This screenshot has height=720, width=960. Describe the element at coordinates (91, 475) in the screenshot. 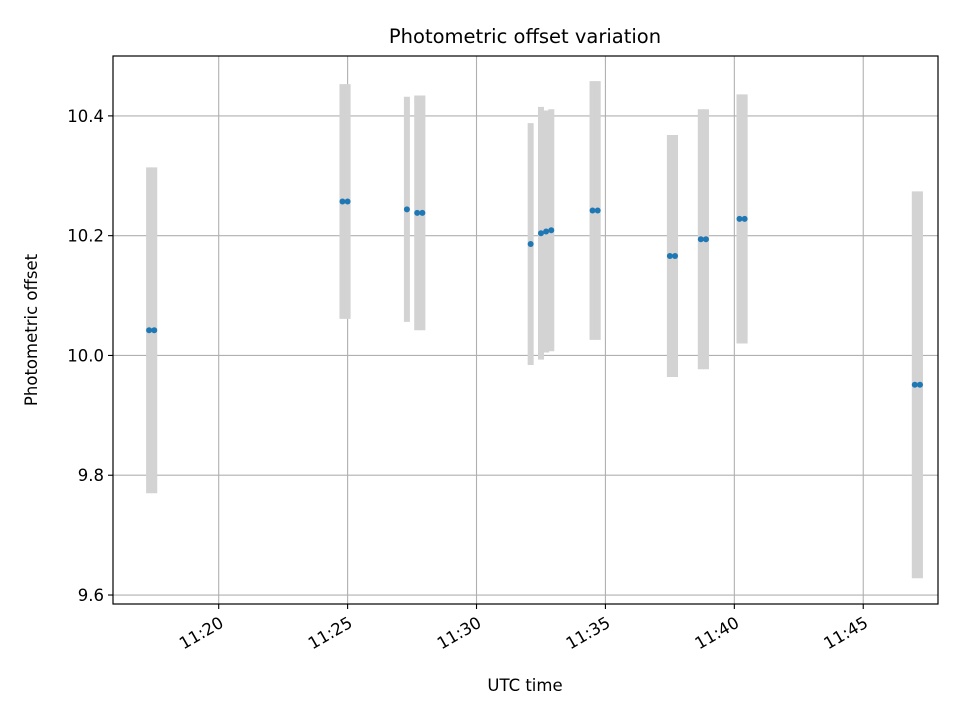

I see `y-tick-label: 9.8` at that location.